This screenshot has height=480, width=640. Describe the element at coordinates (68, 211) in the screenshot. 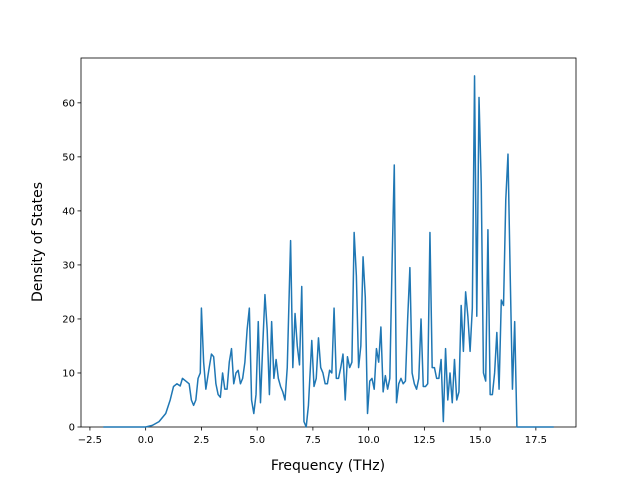

I see `y-tick-label: 40` at that location.